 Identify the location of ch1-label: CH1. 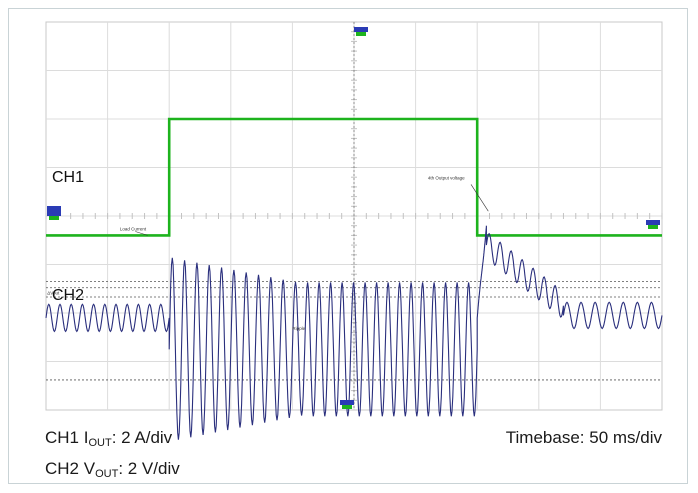
(68, 177).